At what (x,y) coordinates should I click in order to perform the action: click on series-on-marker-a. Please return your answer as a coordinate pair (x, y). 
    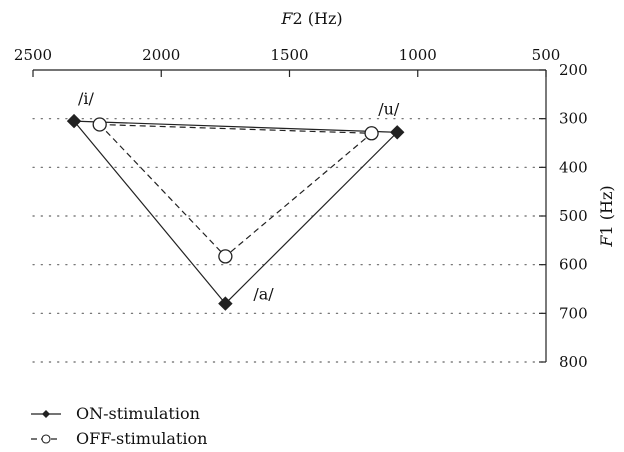
    Looking at the image, I should click on (225, 303).